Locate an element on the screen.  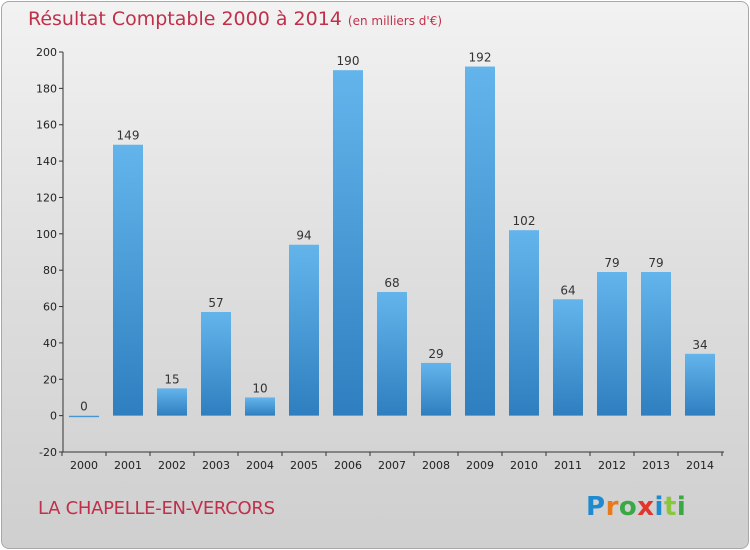
y-tick-label: 200 is located at coordinates (46, 52).